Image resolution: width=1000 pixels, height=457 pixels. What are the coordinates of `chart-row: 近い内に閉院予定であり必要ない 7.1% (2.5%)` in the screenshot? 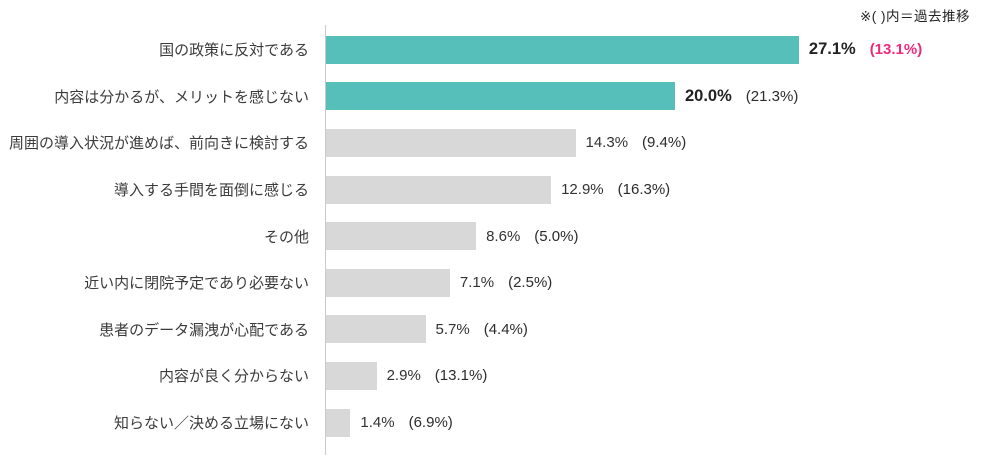 It's located at (500, 282).